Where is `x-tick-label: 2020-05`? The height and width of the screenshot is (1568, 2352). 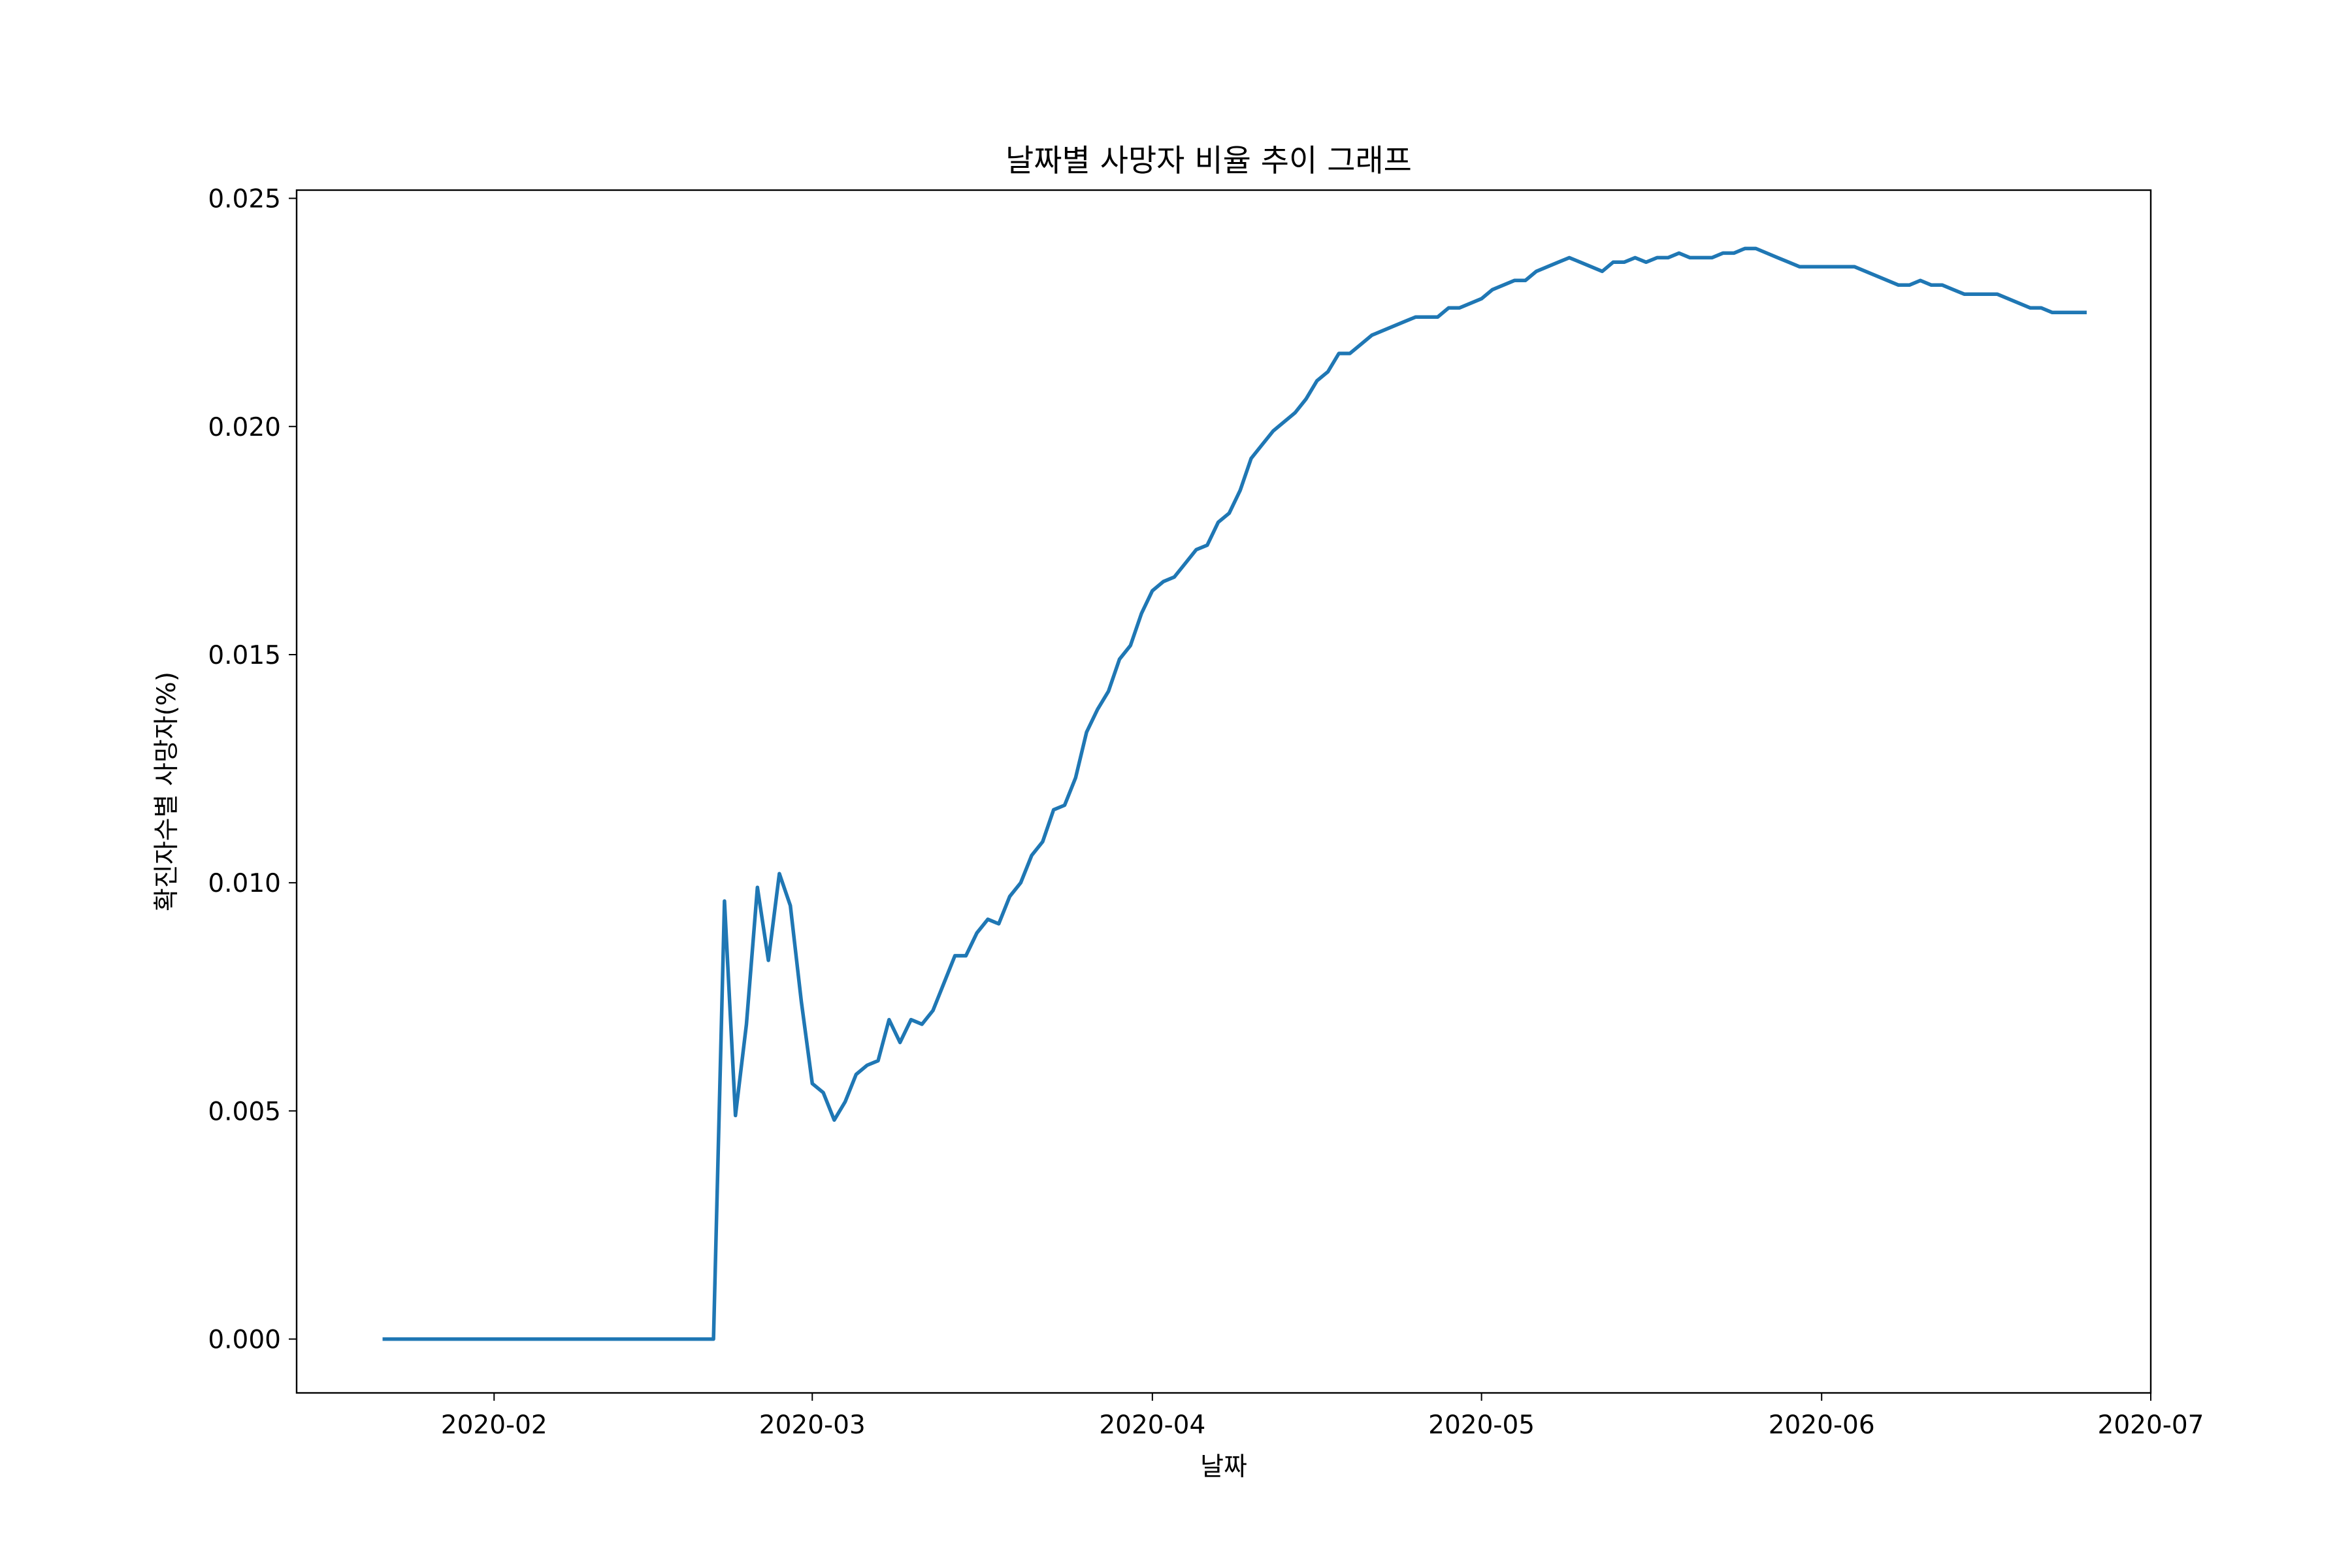 x-tick-label: 2020-05 is located at coordinates (1481, 1425).